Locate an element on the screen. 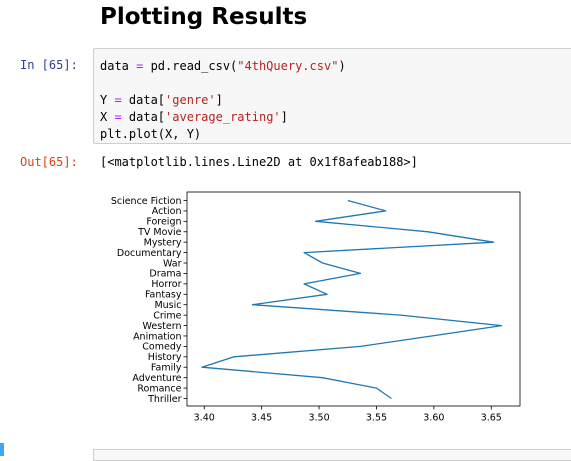 This screenshot has width=571, height=461. x-tick-label: 3.60 is located at coordinates (433, 418).